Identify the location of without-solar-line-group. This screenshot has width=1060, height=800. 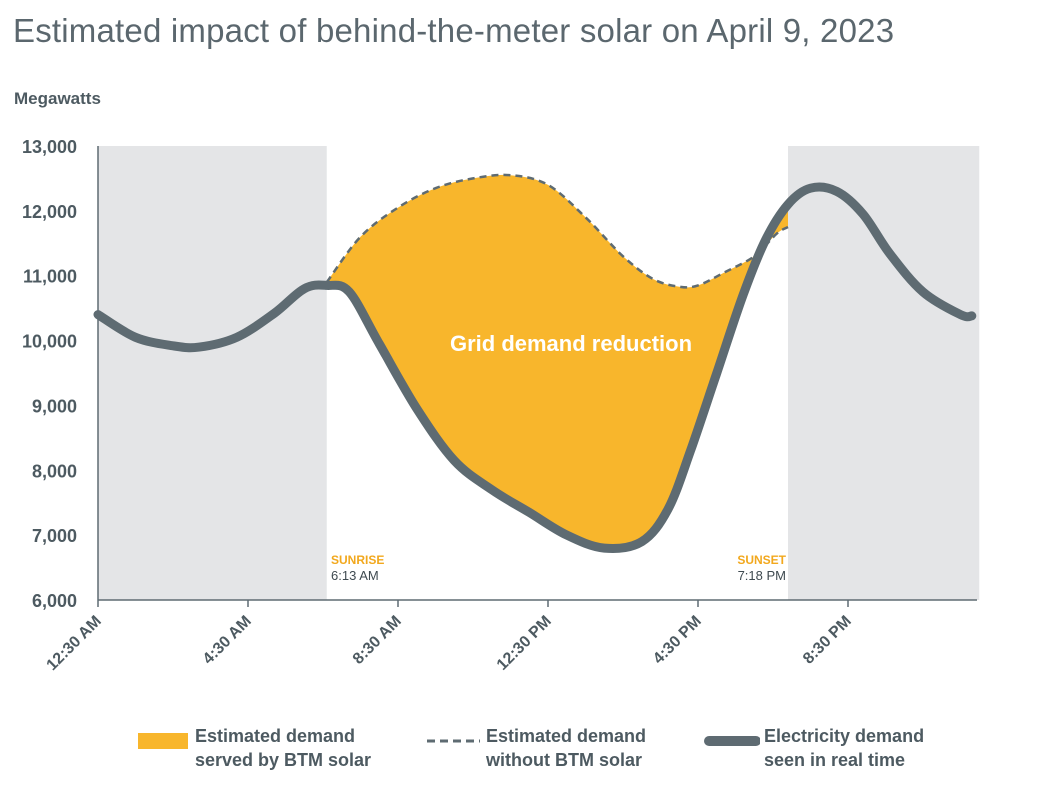
(557, 231).